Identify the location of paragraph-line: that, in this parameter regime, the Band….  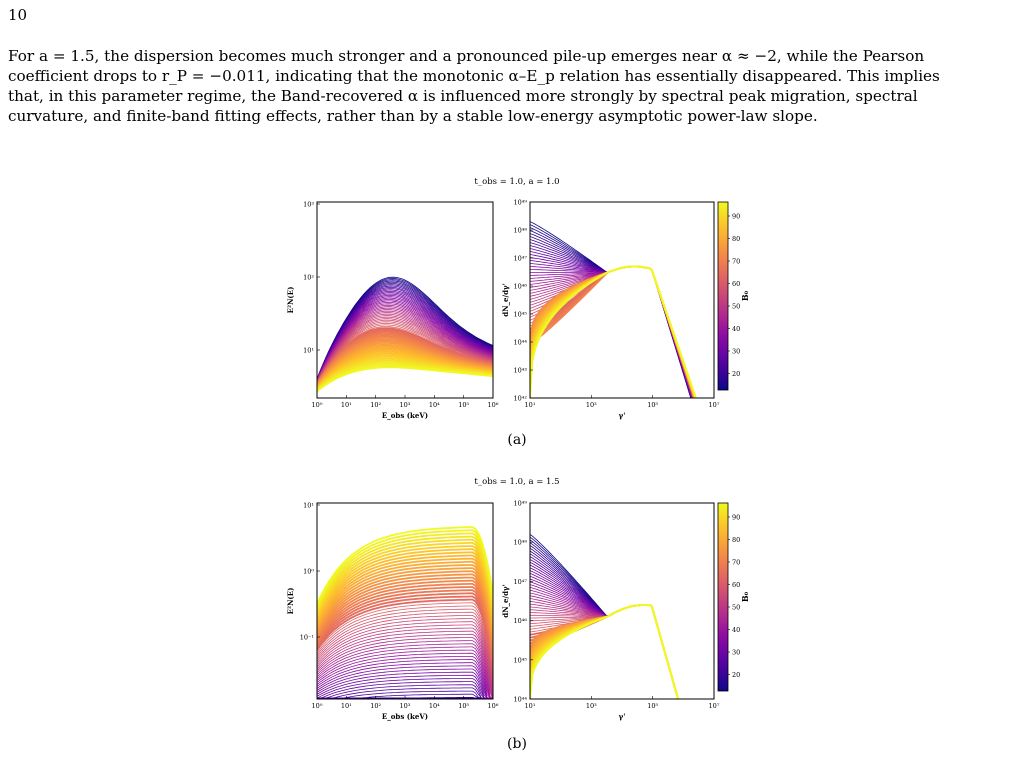
(463, 96).